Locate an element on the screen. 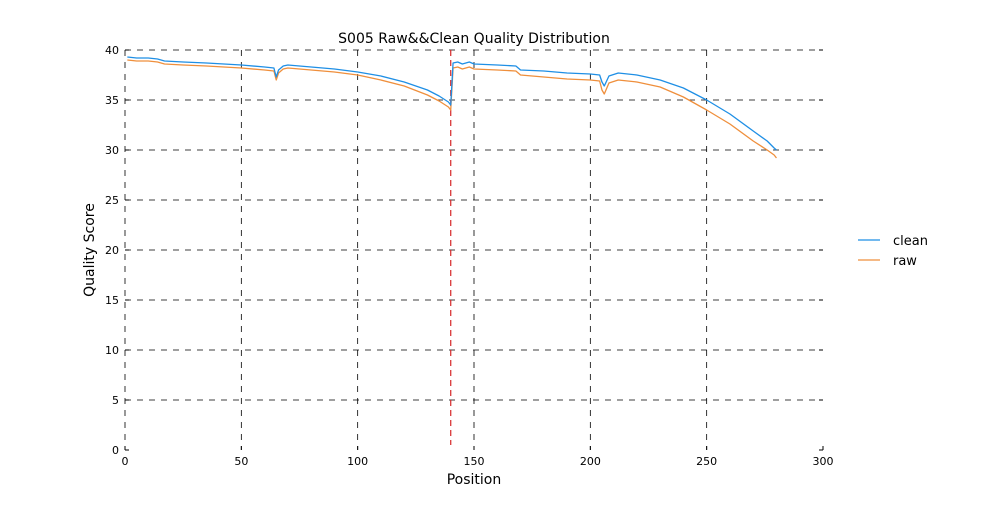 The image size is (1000, 505). x-tick-label: 150 is located at coordinates (474, 461).